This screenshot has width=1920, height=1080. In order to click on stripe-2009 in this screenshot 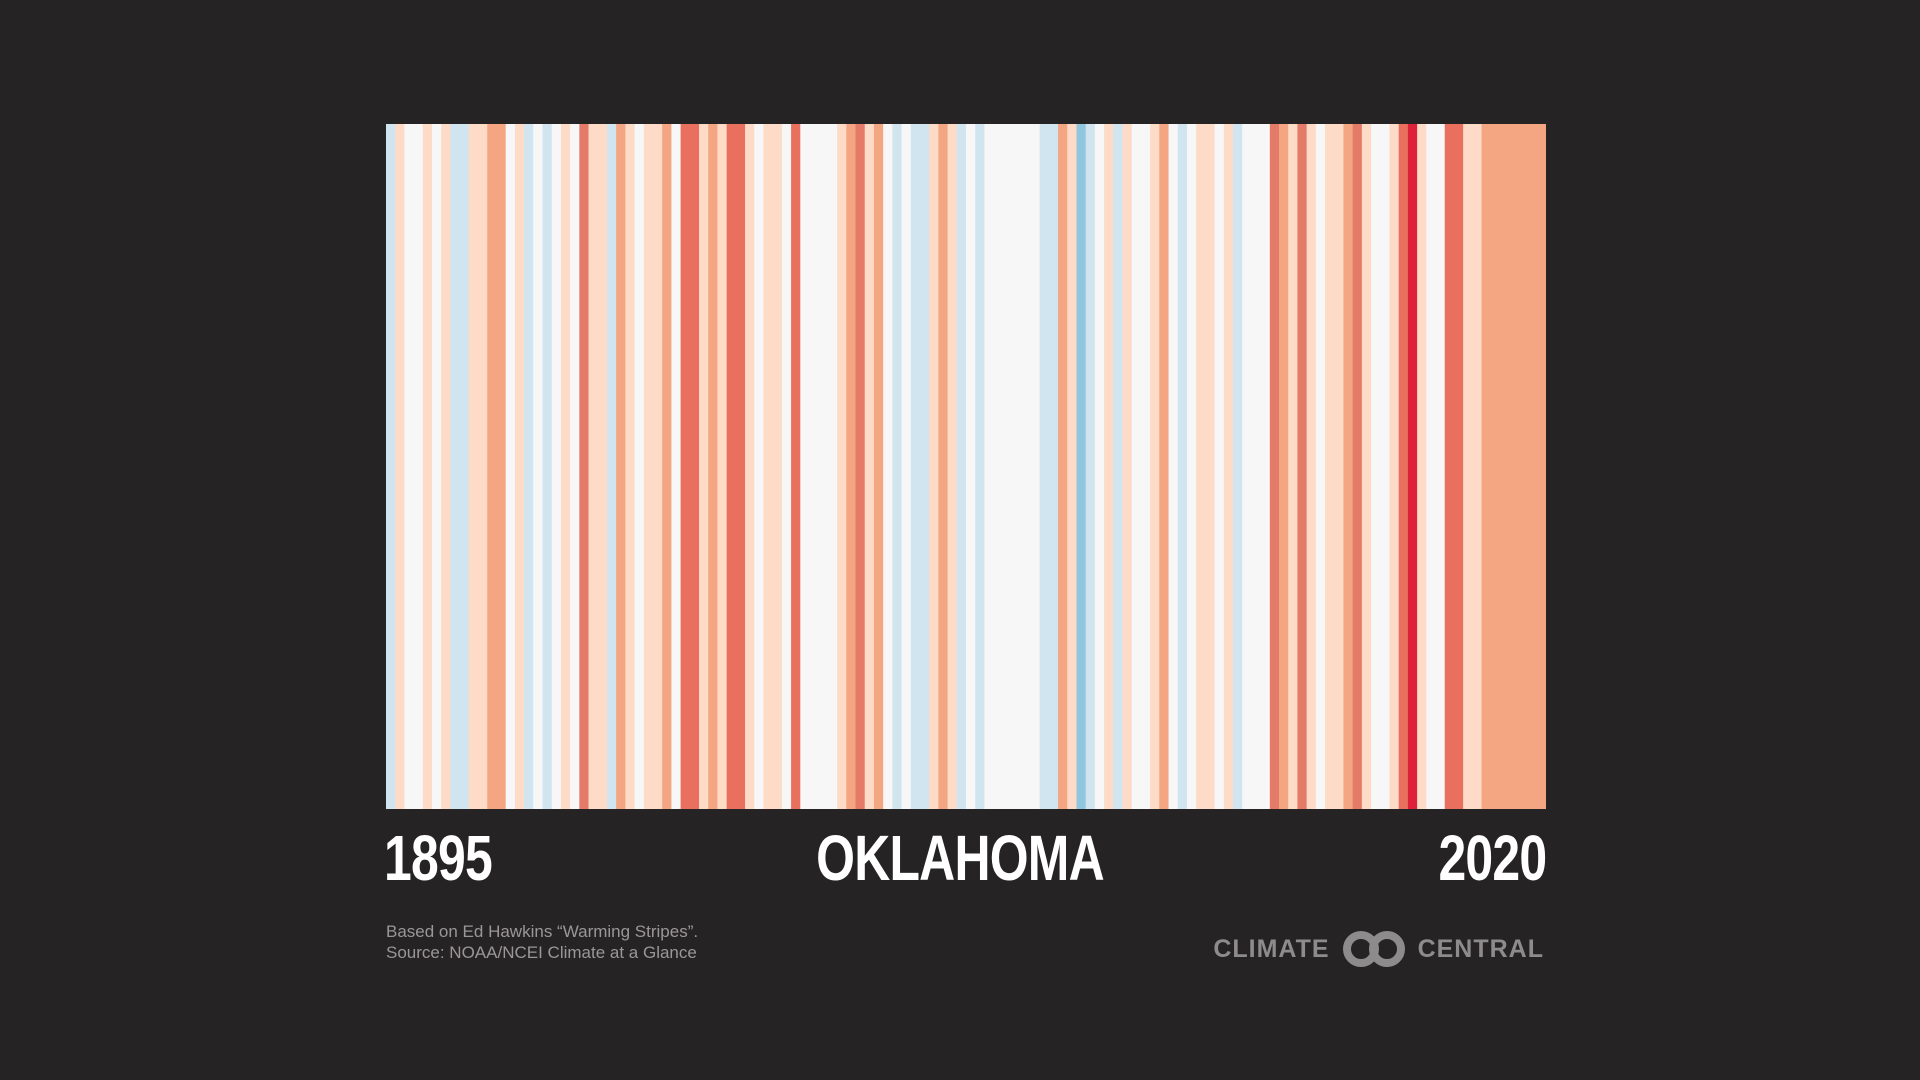, I will do `click(1440, 466)`.